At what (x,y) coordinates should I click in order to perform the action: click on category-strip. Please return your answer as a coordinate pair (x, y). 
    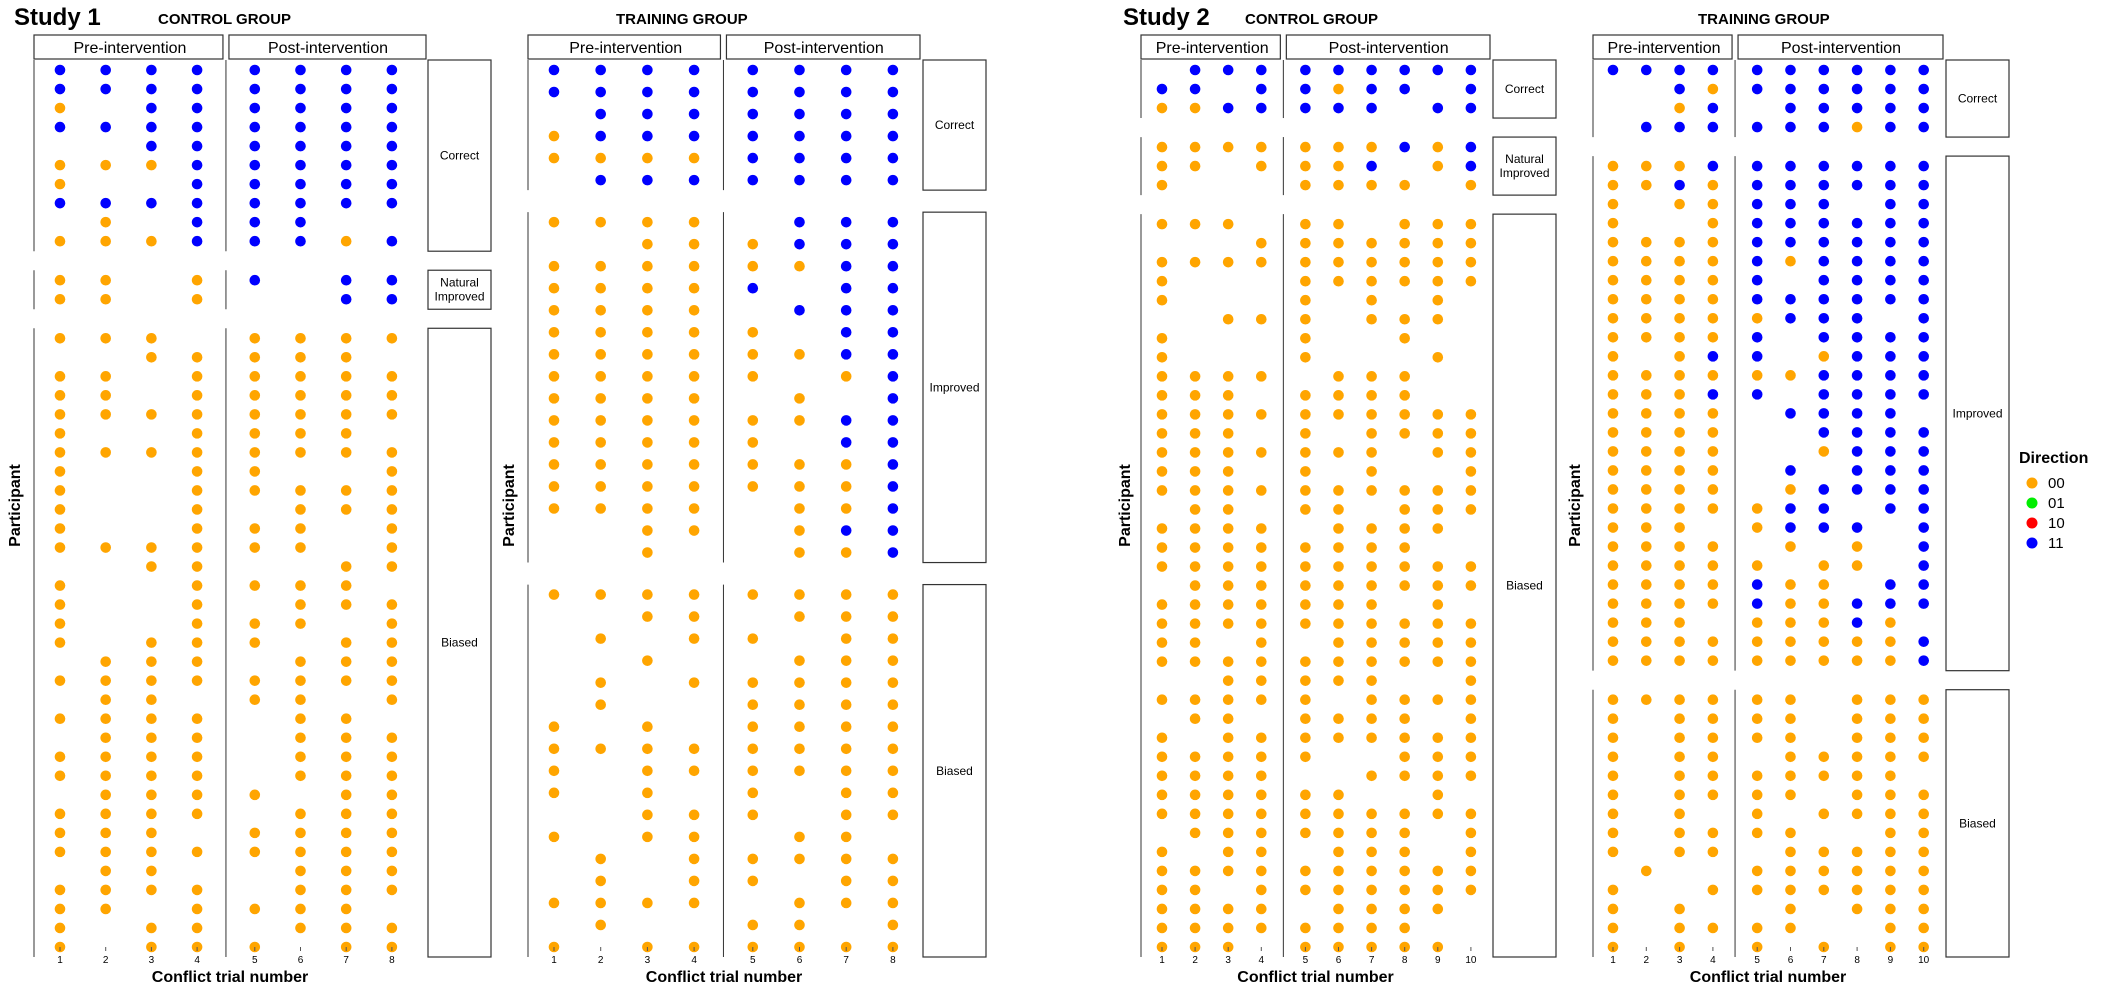
    Looking at the image, I should click on (1524, 585).